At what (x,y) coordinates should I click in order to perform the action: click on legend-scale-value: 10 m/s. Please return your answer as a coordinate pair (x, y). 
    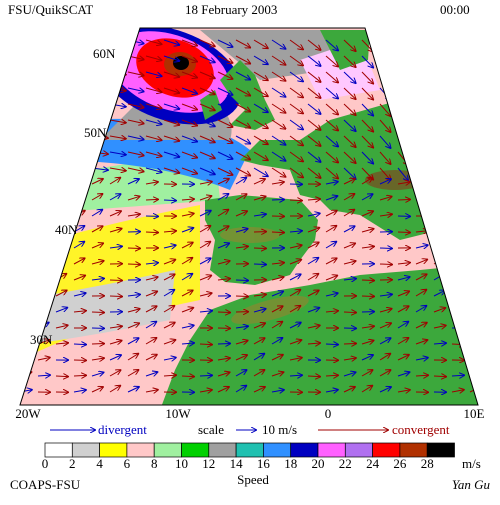
    Looking at the image, I should click on (279, 429).